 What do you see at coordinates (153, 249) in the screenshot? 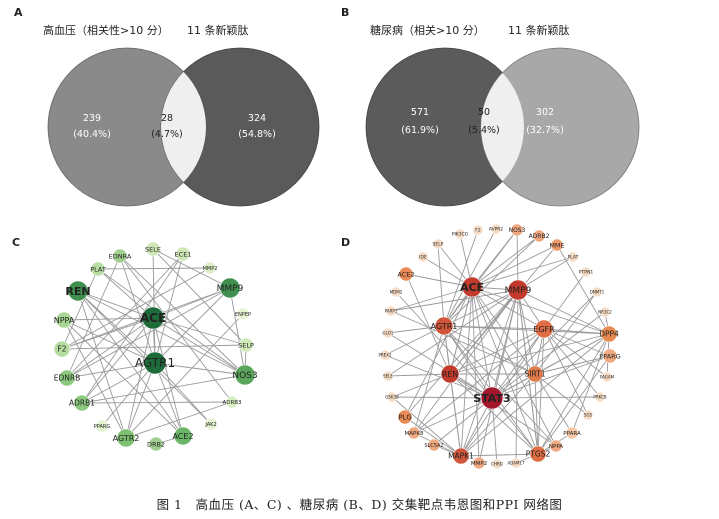
I see `network-c-node-sele: SELE` at bounding box center [153, 249].